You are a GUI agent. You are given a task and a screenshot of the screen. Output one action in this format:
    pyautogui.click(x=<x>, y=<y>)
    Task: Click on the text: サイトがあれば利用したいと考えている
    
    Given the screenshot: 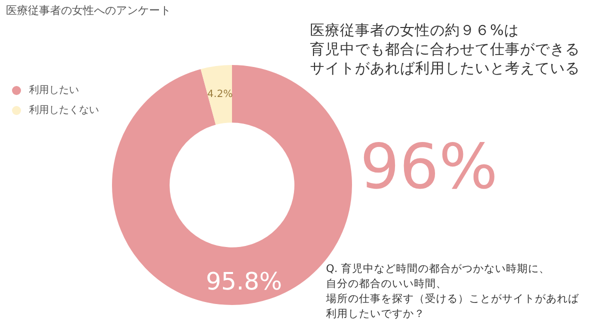 What is the action you would take?
    pyautogui.click(x=445, y=69)
    